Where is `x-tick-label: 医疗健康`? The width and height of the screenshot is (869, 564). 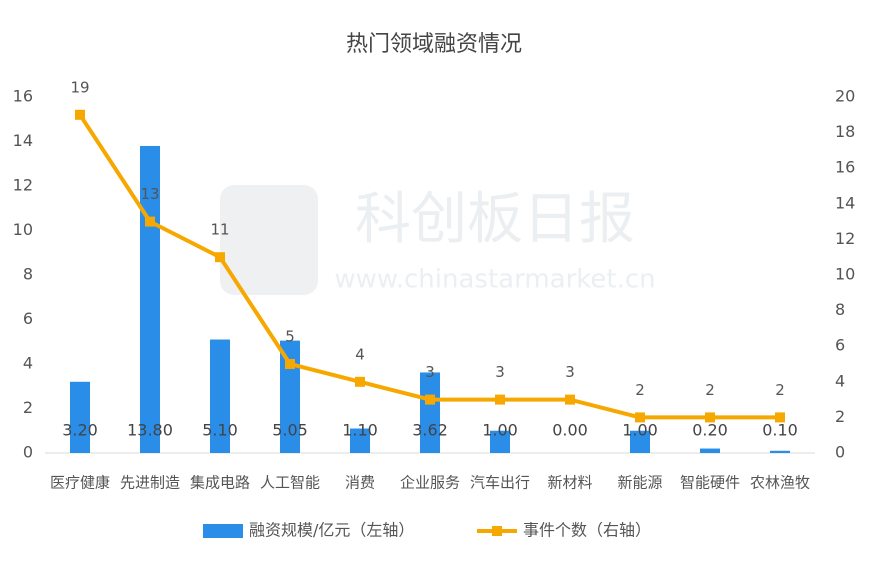 x-tick-label: 医疗健康 is located at coordinates (80, 483).